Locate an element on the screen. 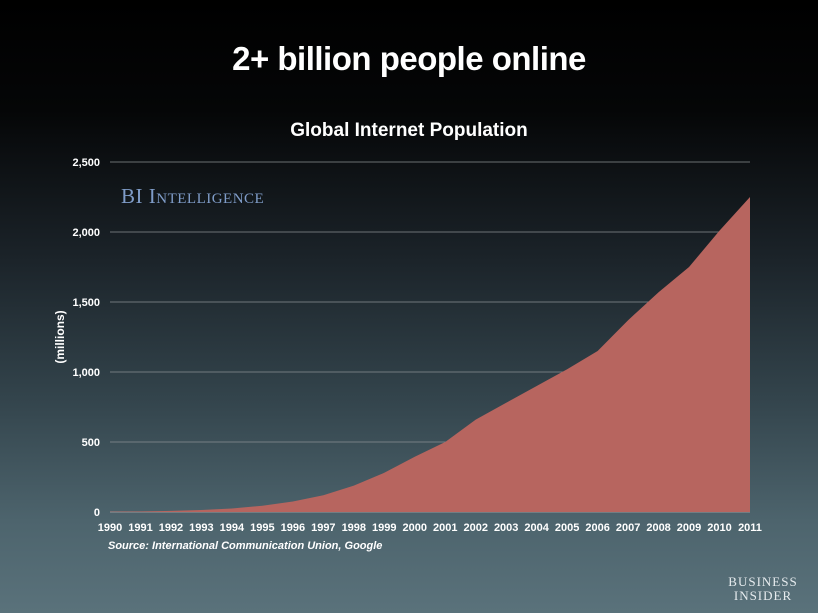 The height and width of the screenshot is (613, 818). x-tick-label: 2008 is located at coordinates (658, 528).